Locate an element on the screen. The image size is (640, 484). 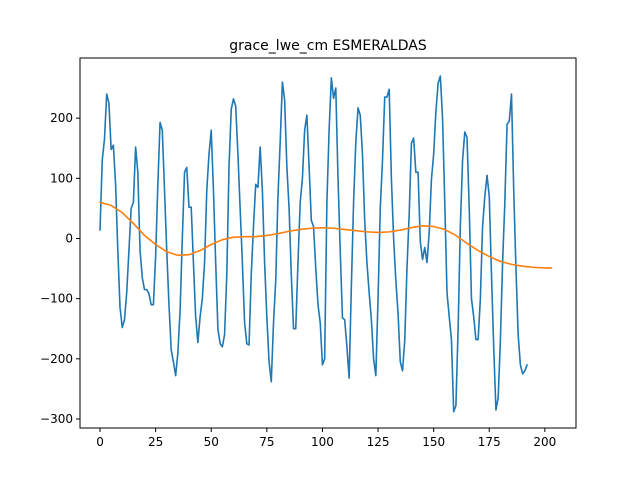
y-tick-label: 100 is located at coordinates (61, 178).